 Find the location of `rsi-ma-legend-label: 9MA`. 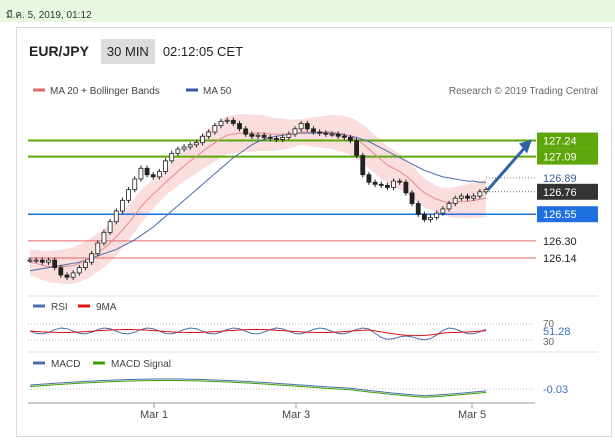

rsi-ma-legend-label: 9MA is located at coordinates (106, 307).